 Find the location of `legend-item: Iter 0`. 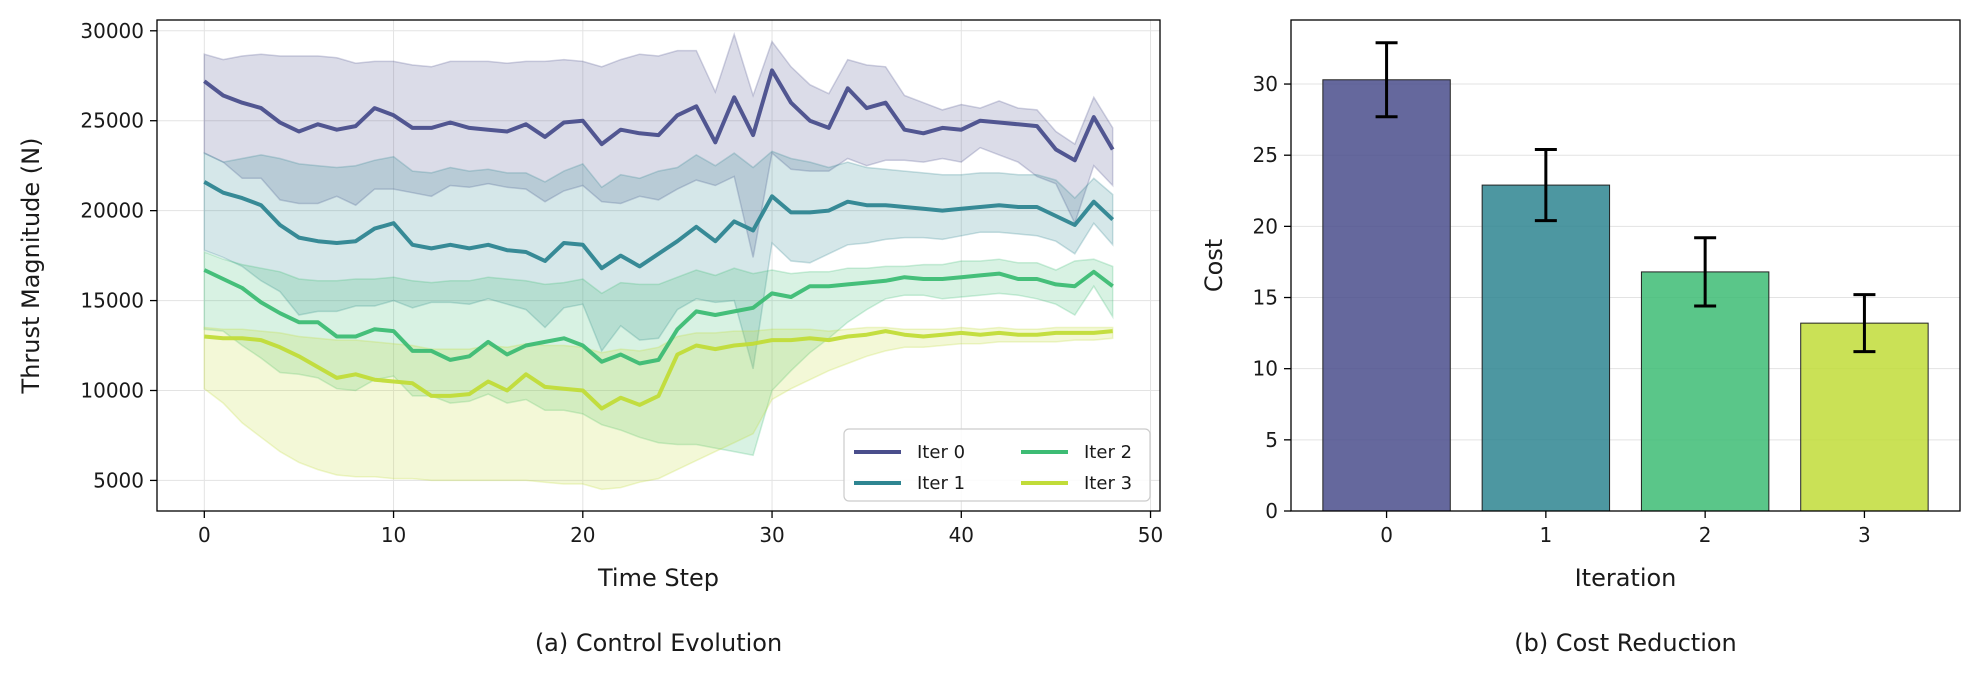

legend-item: Iter 0 is located at coordinates (909, 452).